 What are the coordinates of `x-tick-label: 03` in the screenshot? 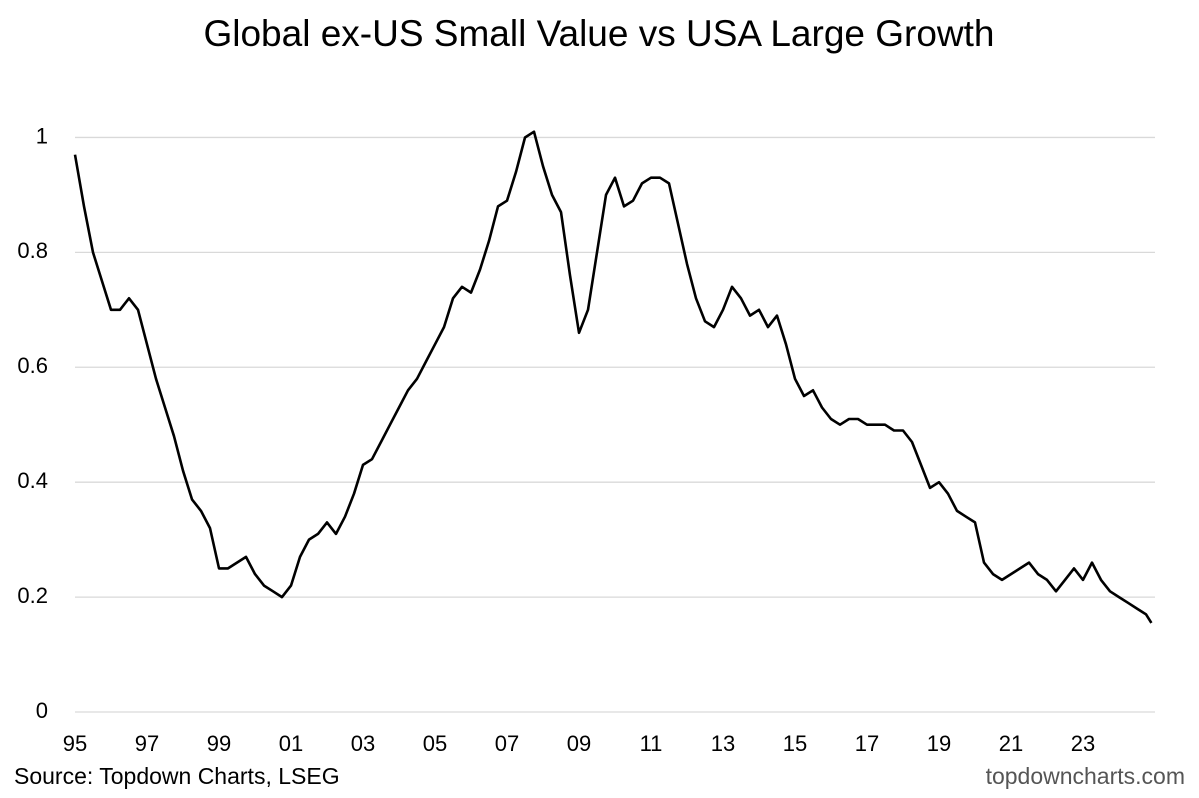 It's located at (363, 743).